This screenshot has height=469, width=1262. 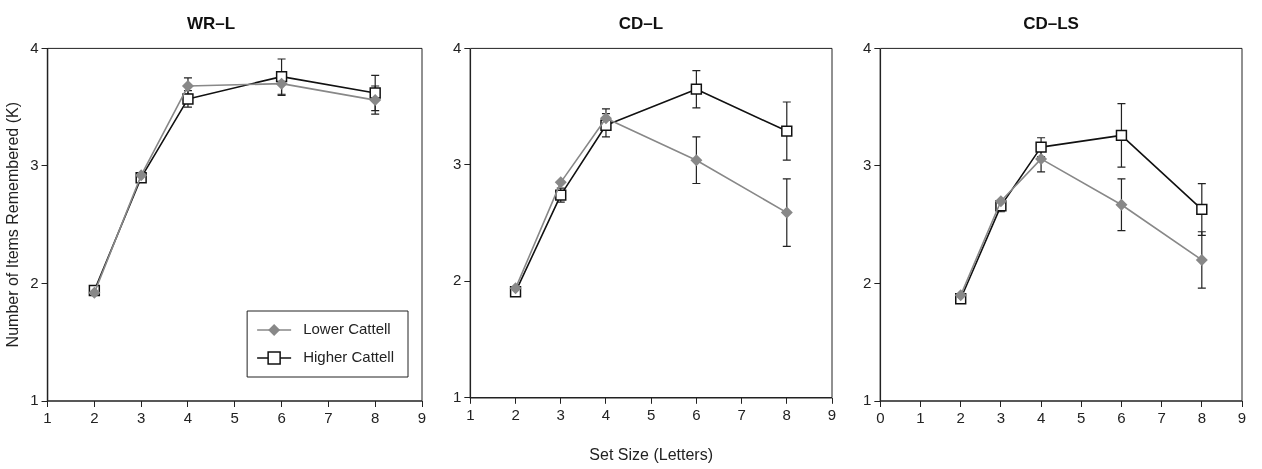 I want to click on y-axis-title: Number of Items Remembered (K), so click(x=13, y=225).